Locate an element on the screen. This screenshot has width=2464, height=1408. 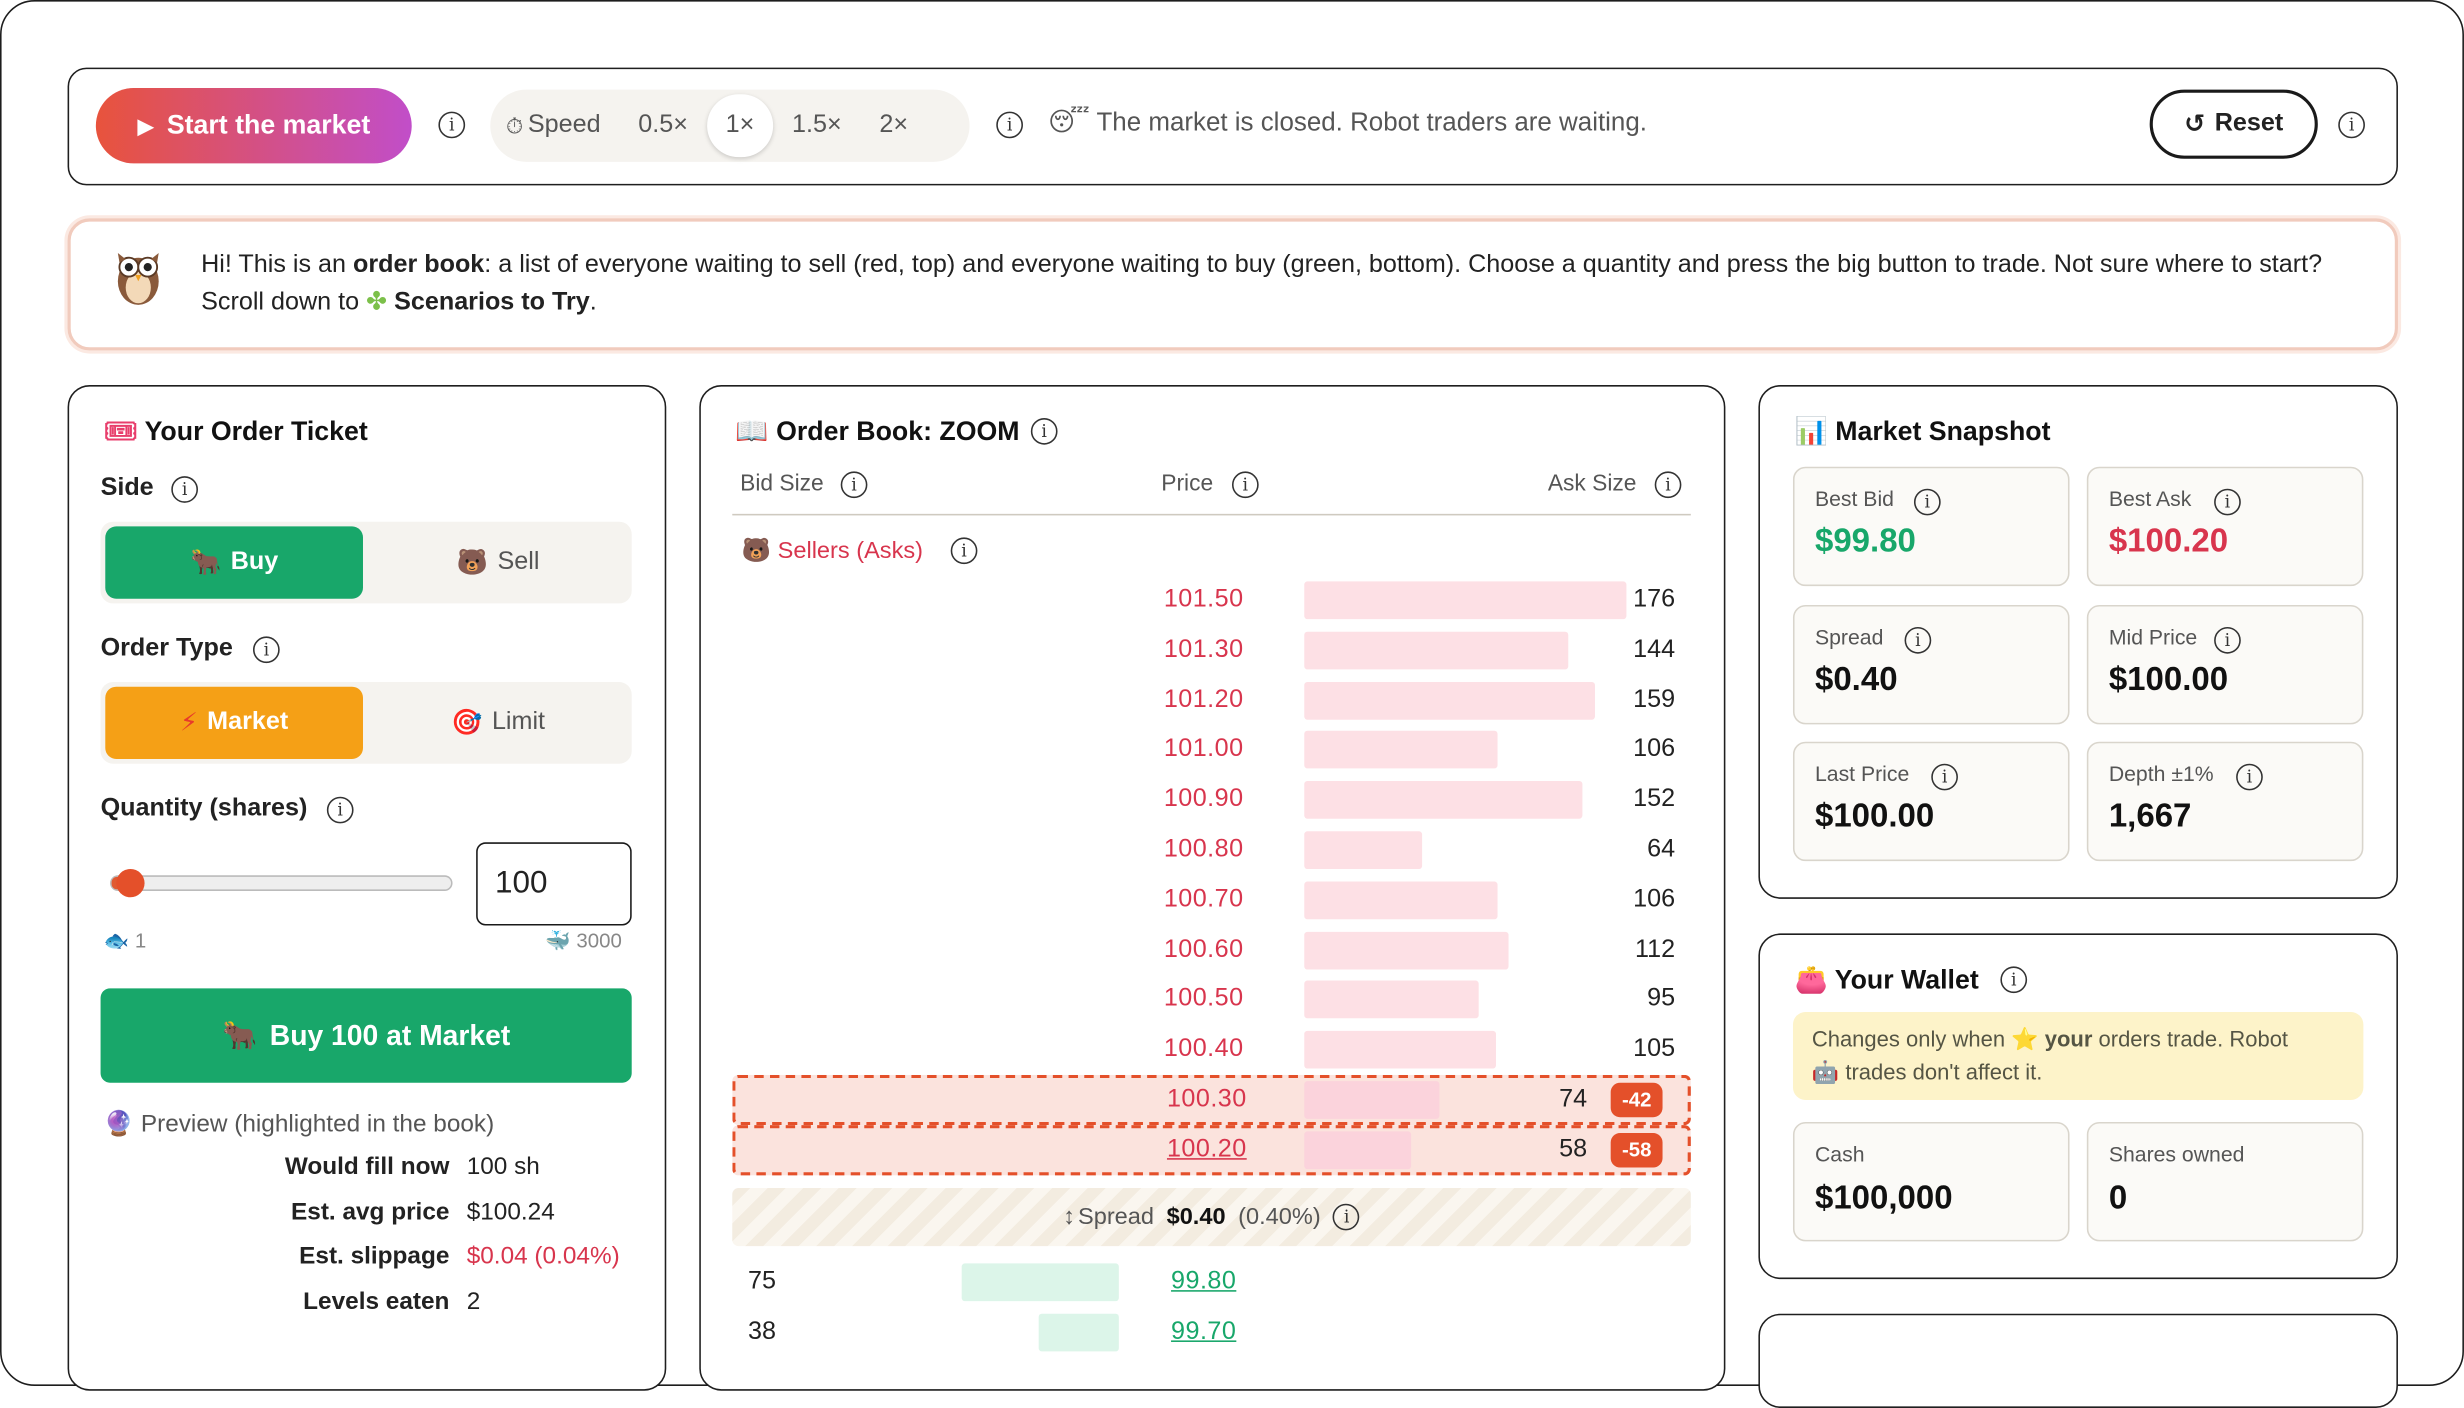
preview-row: Would fill now 100 sh is located at coordinates (368, 1170).